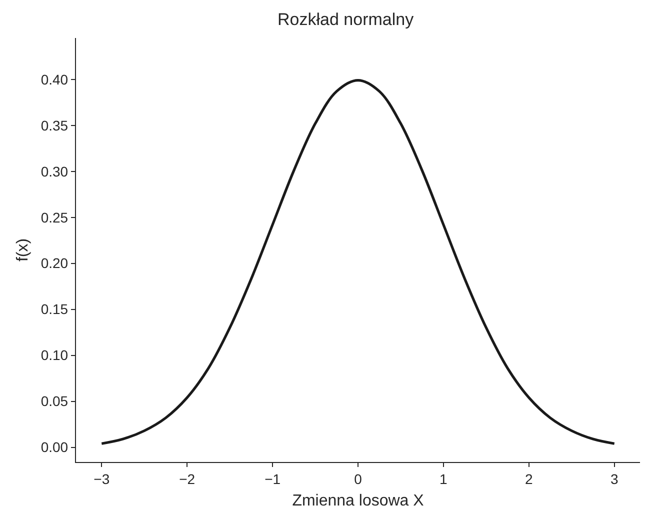 This screenshot has width=652, height=518. What do you see at coordinates (54, 309) in the screenshot?
I see `y-tick-label: 0.15` at bounding box center [54, 309].